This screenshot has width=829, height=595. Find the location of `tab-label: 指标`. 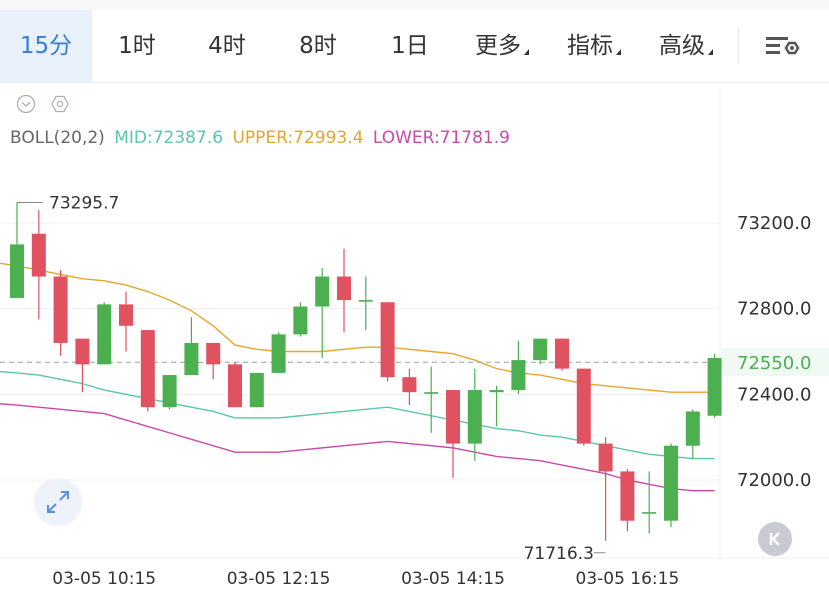

tab-label: 指标 is located at coordinates (590, 46).